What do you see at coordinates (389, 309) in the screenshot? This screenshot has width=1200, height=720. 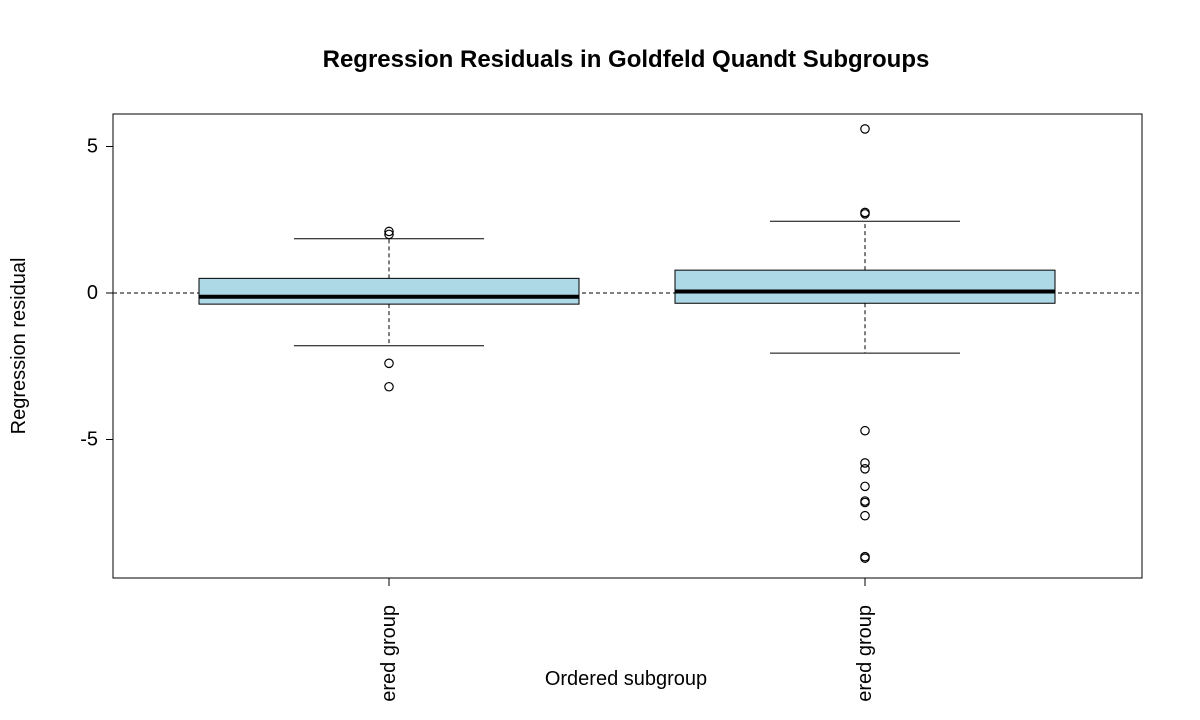 I see `box-group` at bounding box center [389, 309].